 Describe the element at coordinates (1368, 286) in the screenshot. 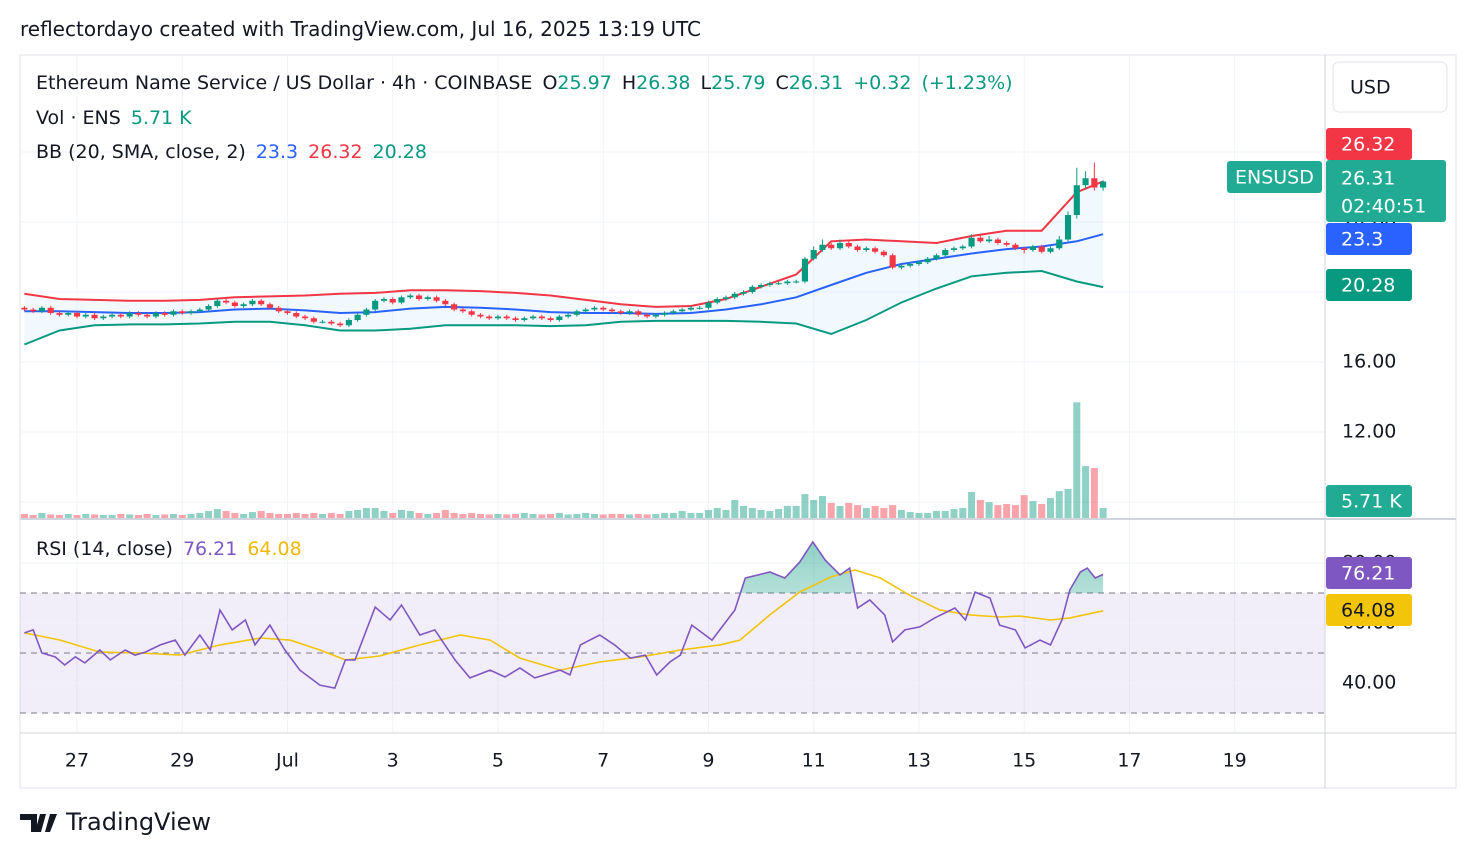

I see `bb-lower-badge: 20.28` at that location.